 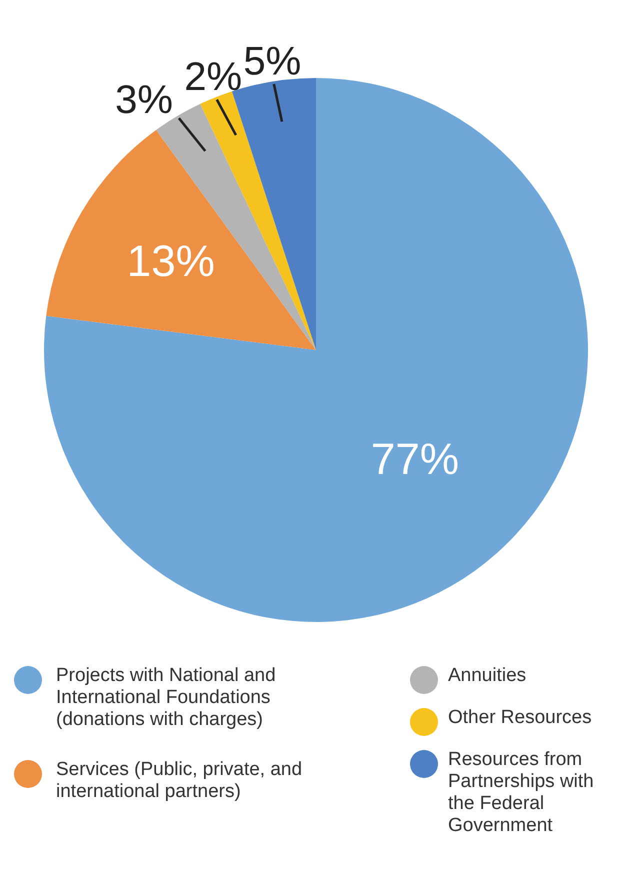 What do you see at coordinates (213, 77) in the screenshot?
I see `data-label: 2%` at bounding box center [213, 77].